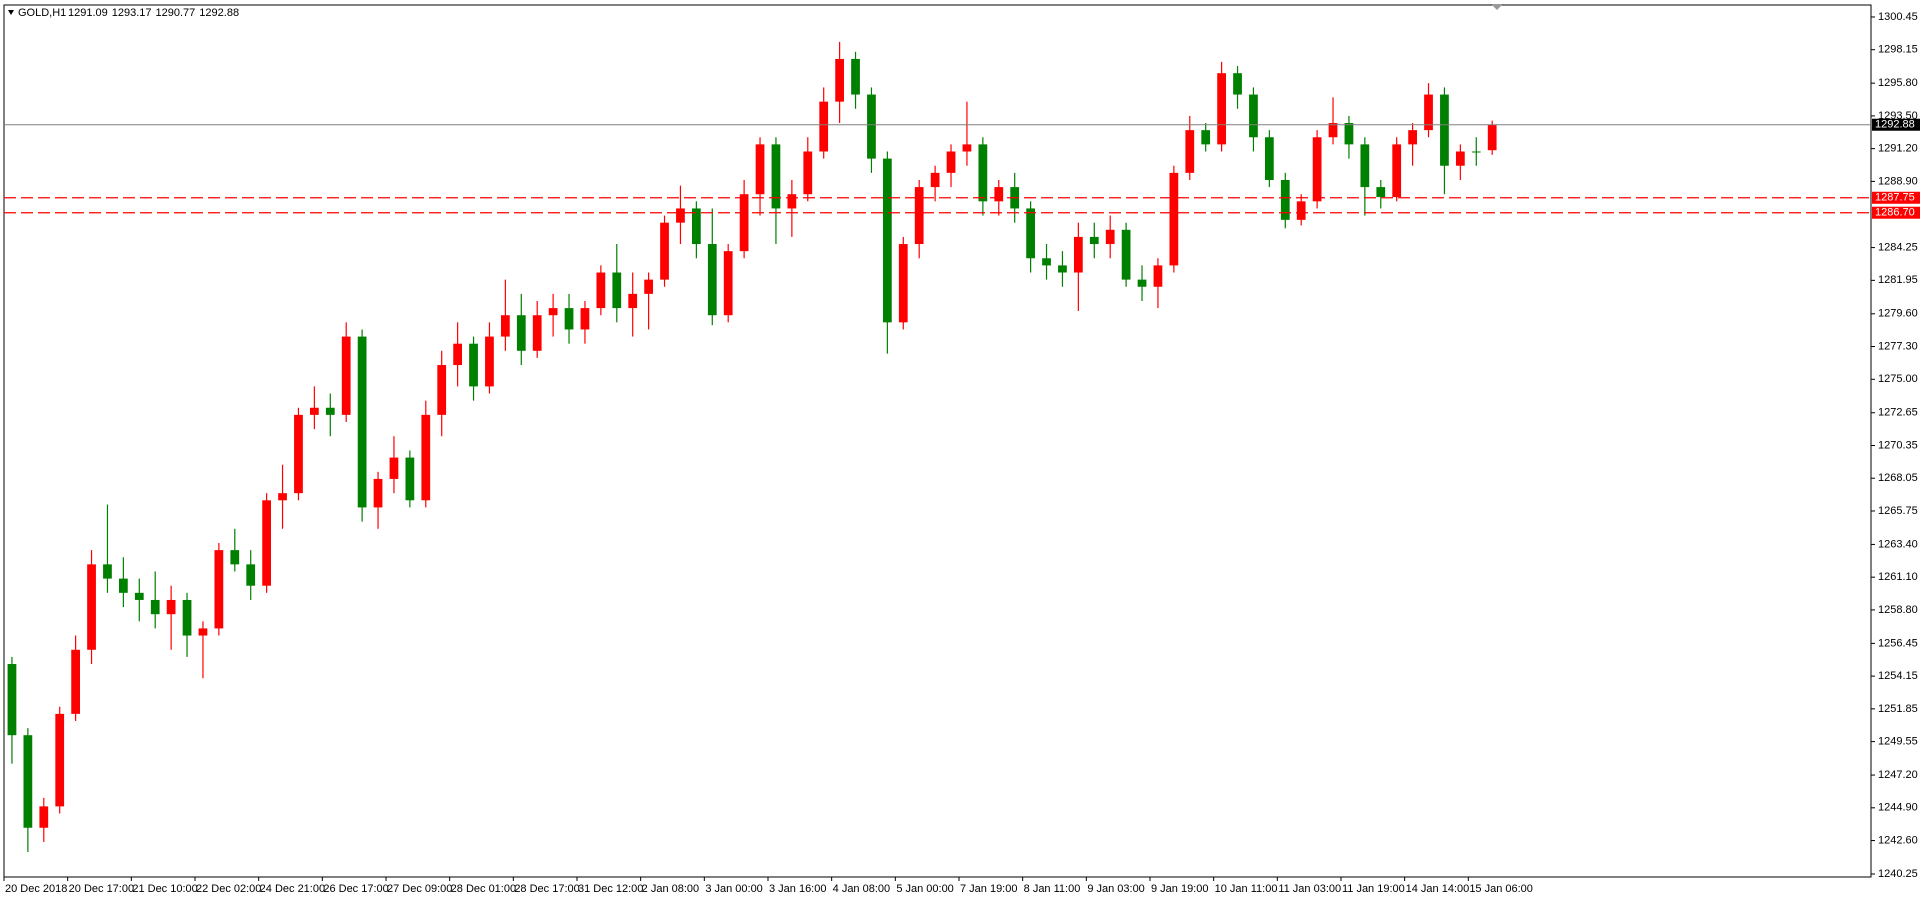  What do you see at coordinates (1898, 676) in the screenshot?
I see `y-tick-label: 1254.15` at bounding box center [1898, 676].